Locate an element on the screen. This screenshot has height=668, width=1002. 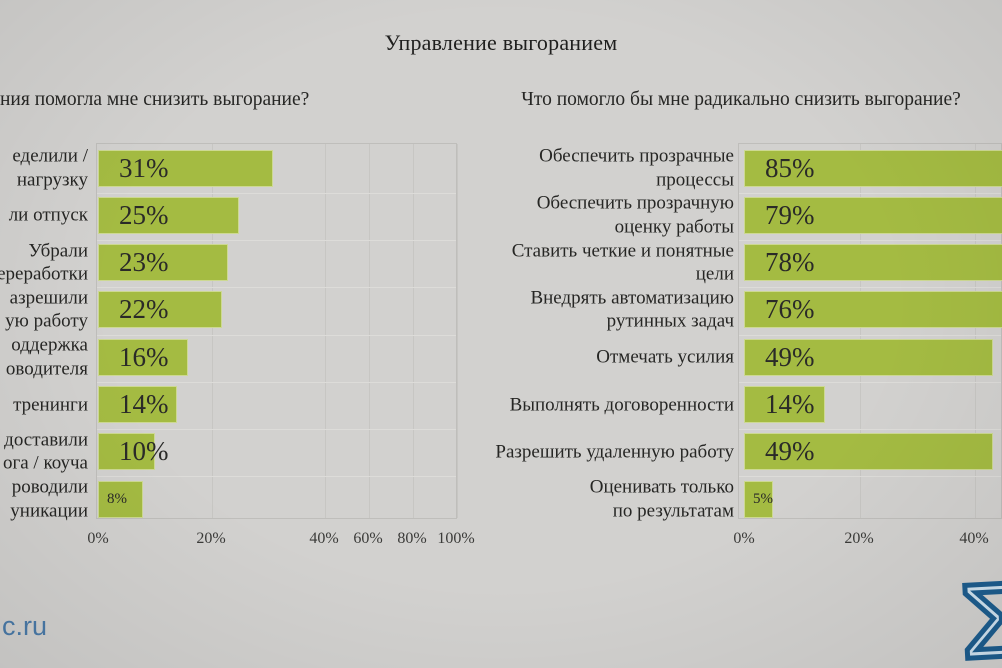
category-label: доставили ога / коуча is located at coordinates (45, 451).